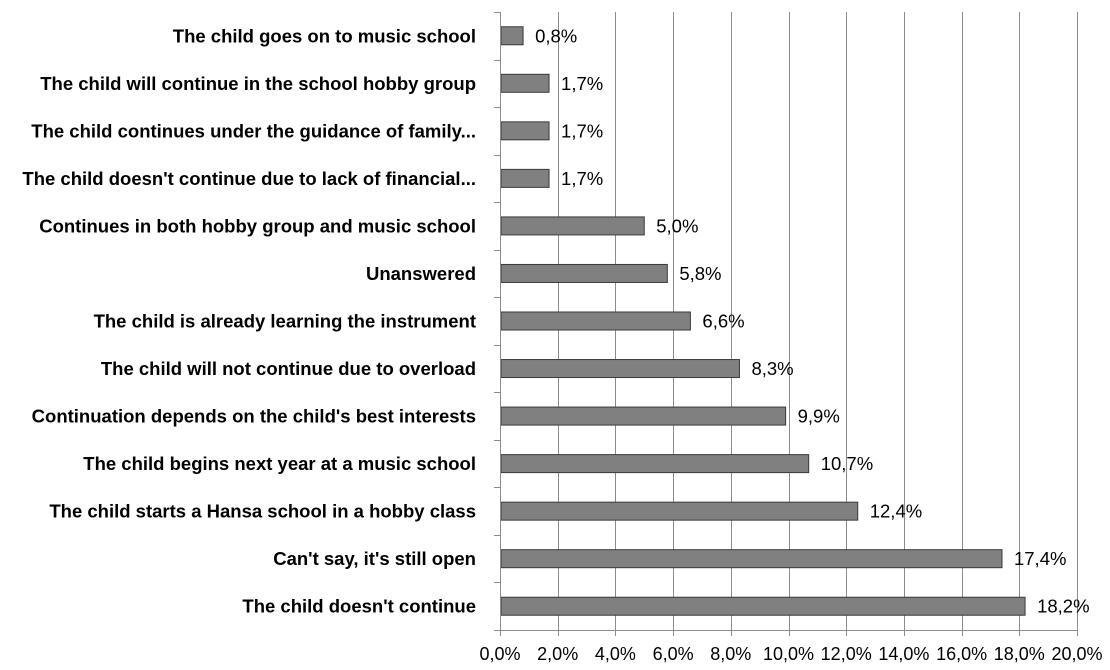 This screenshot has width=1110, height=670. What do you see at coordinates (788, 654) in the screenshot?
I see `x-tick-label: 10,0%` at bounding box center [788, 654].